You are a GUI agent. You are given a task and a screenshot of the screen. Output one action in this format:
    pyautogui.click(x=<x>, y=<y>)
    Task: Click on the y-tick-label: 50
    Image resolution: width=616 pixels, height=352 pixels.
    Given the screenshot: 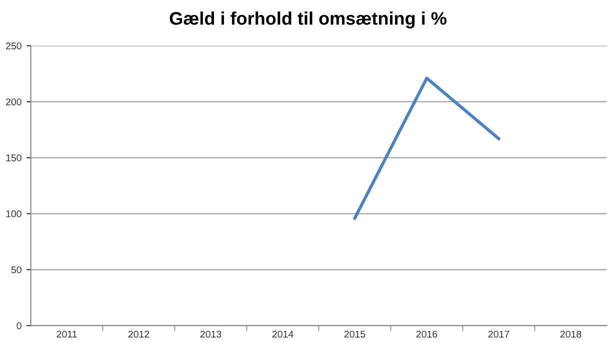 What is the action you would take?
    pyautogui.click(x=16, y=270)
    